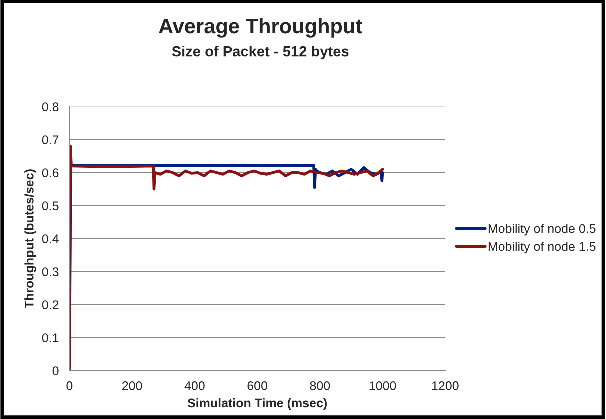 The width and height of the screenshot is (606, 419). What do you see at coordinates (320, 386) in the screenshot?
I see `x-tick-label: 800` at bounding box center [320, 386].